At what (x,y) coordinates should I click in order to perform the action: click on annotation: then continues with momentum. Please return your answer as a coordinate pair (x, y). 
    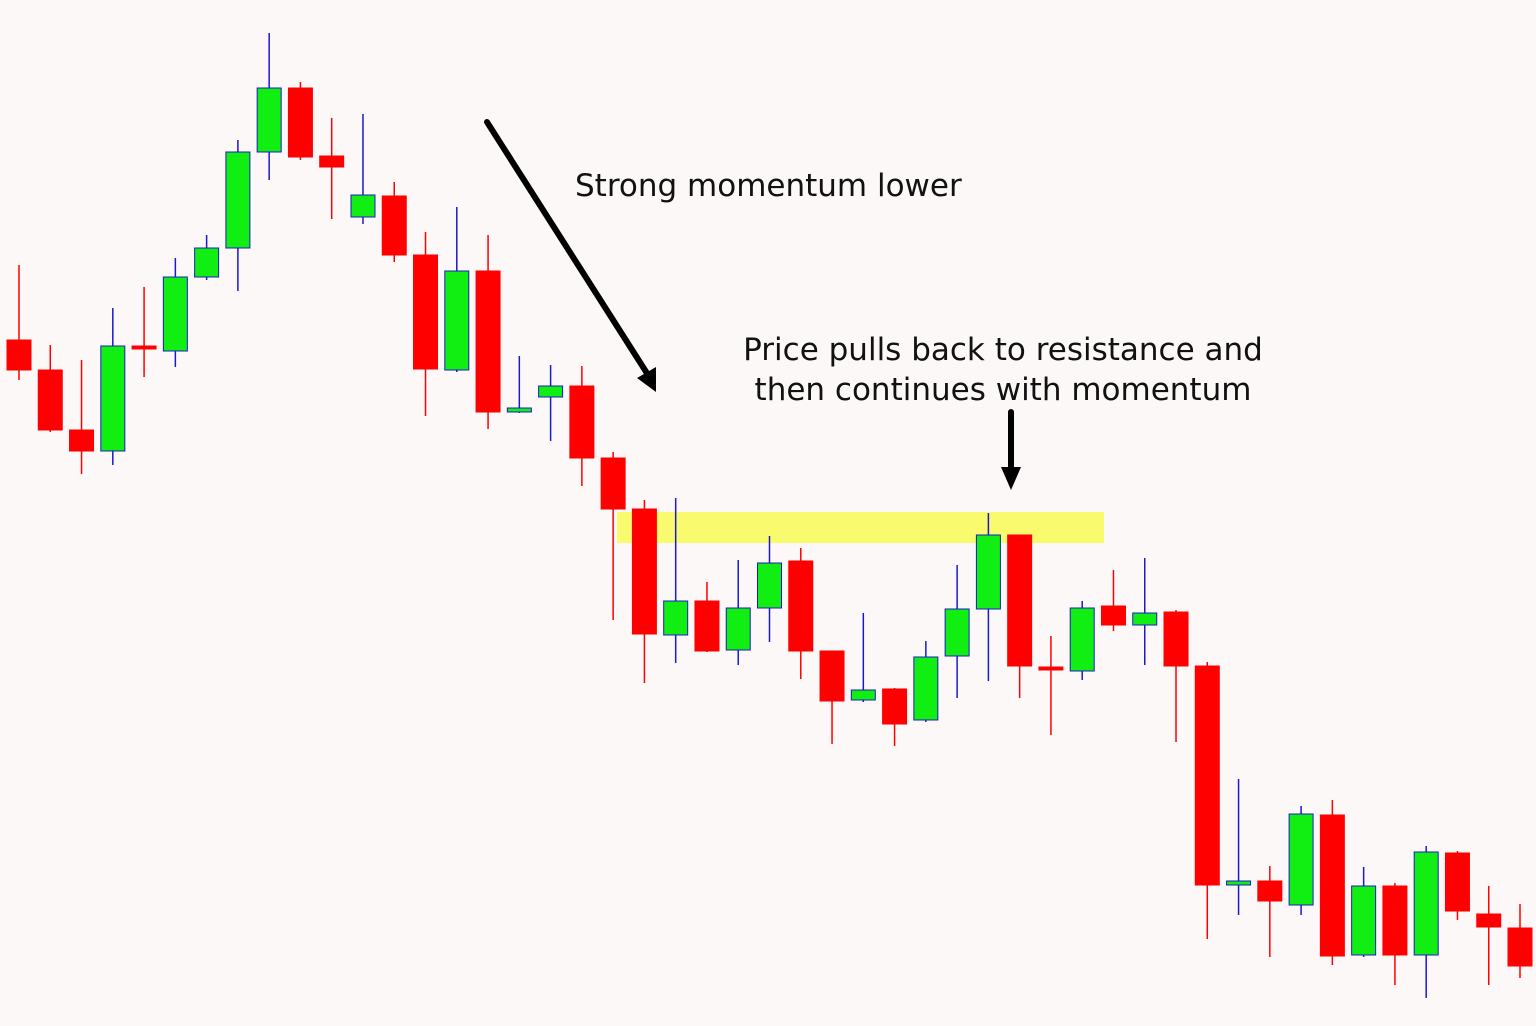
    Looking at the image, I should click on (1003, 390).